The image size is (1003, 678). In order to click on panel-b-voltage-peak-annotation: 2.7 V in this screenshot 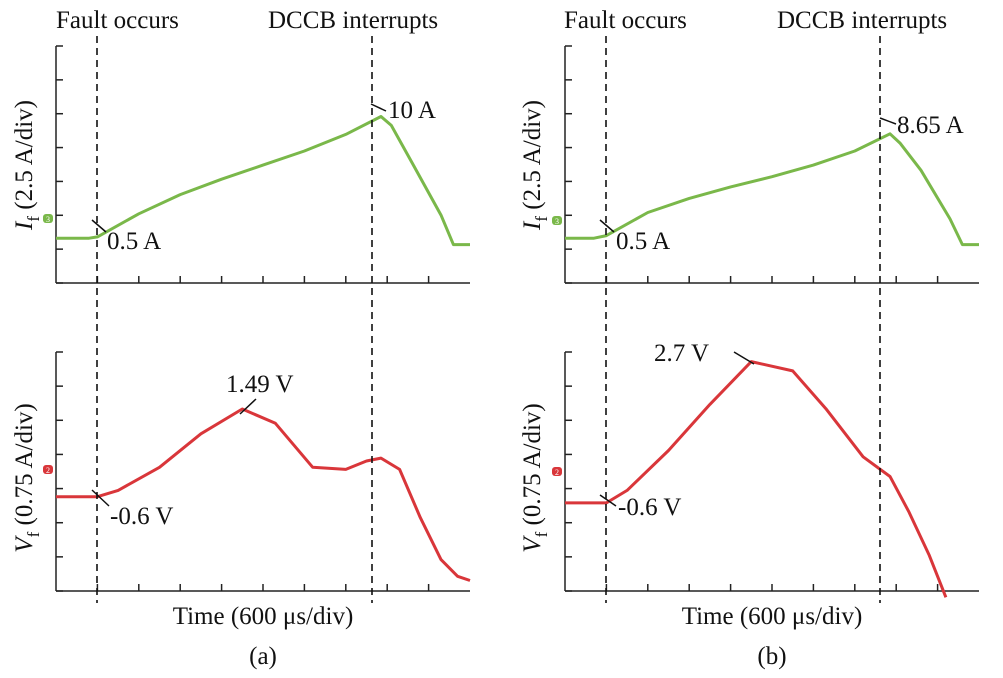, I will do `click(681, 353)`.